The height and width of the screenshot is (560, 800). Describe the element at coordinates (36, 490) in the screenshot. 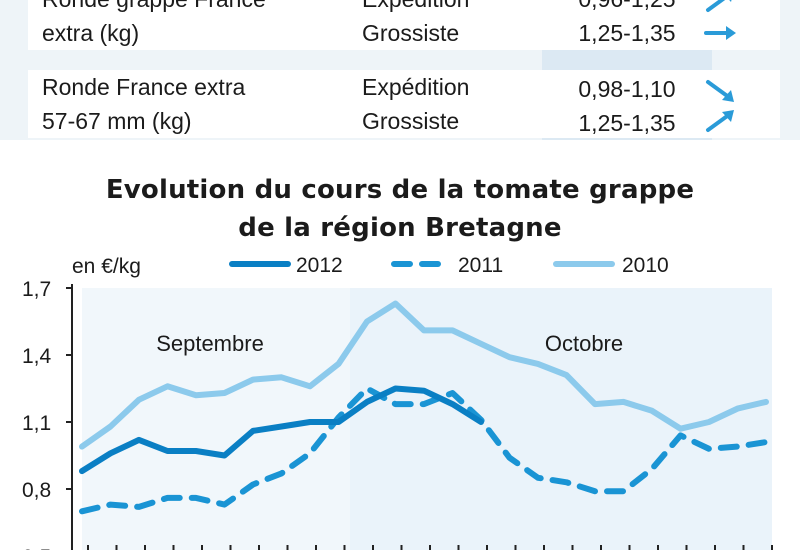

I see `y-tick-label: 0,8` at that location.